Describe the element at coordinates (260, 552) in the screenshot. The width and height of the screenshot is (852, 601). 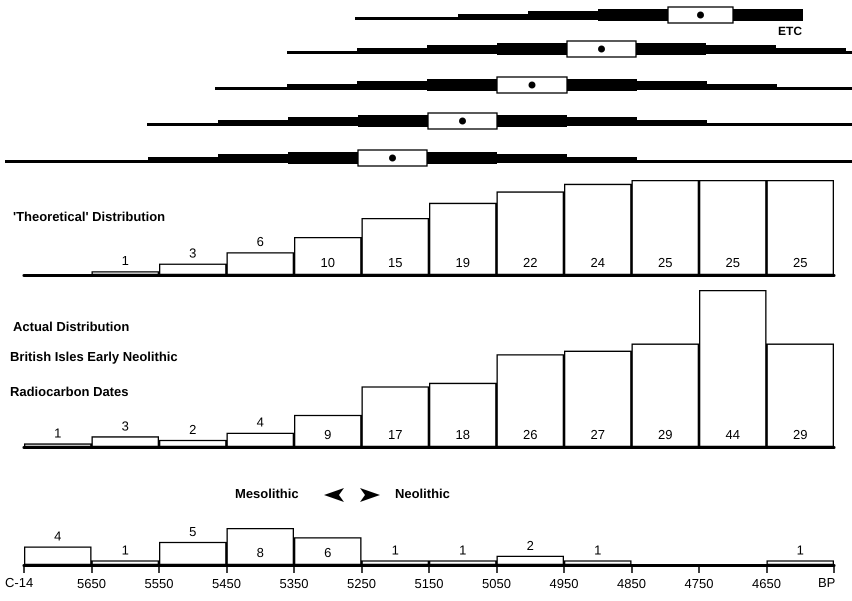
I see `data-label: 8` at that location.